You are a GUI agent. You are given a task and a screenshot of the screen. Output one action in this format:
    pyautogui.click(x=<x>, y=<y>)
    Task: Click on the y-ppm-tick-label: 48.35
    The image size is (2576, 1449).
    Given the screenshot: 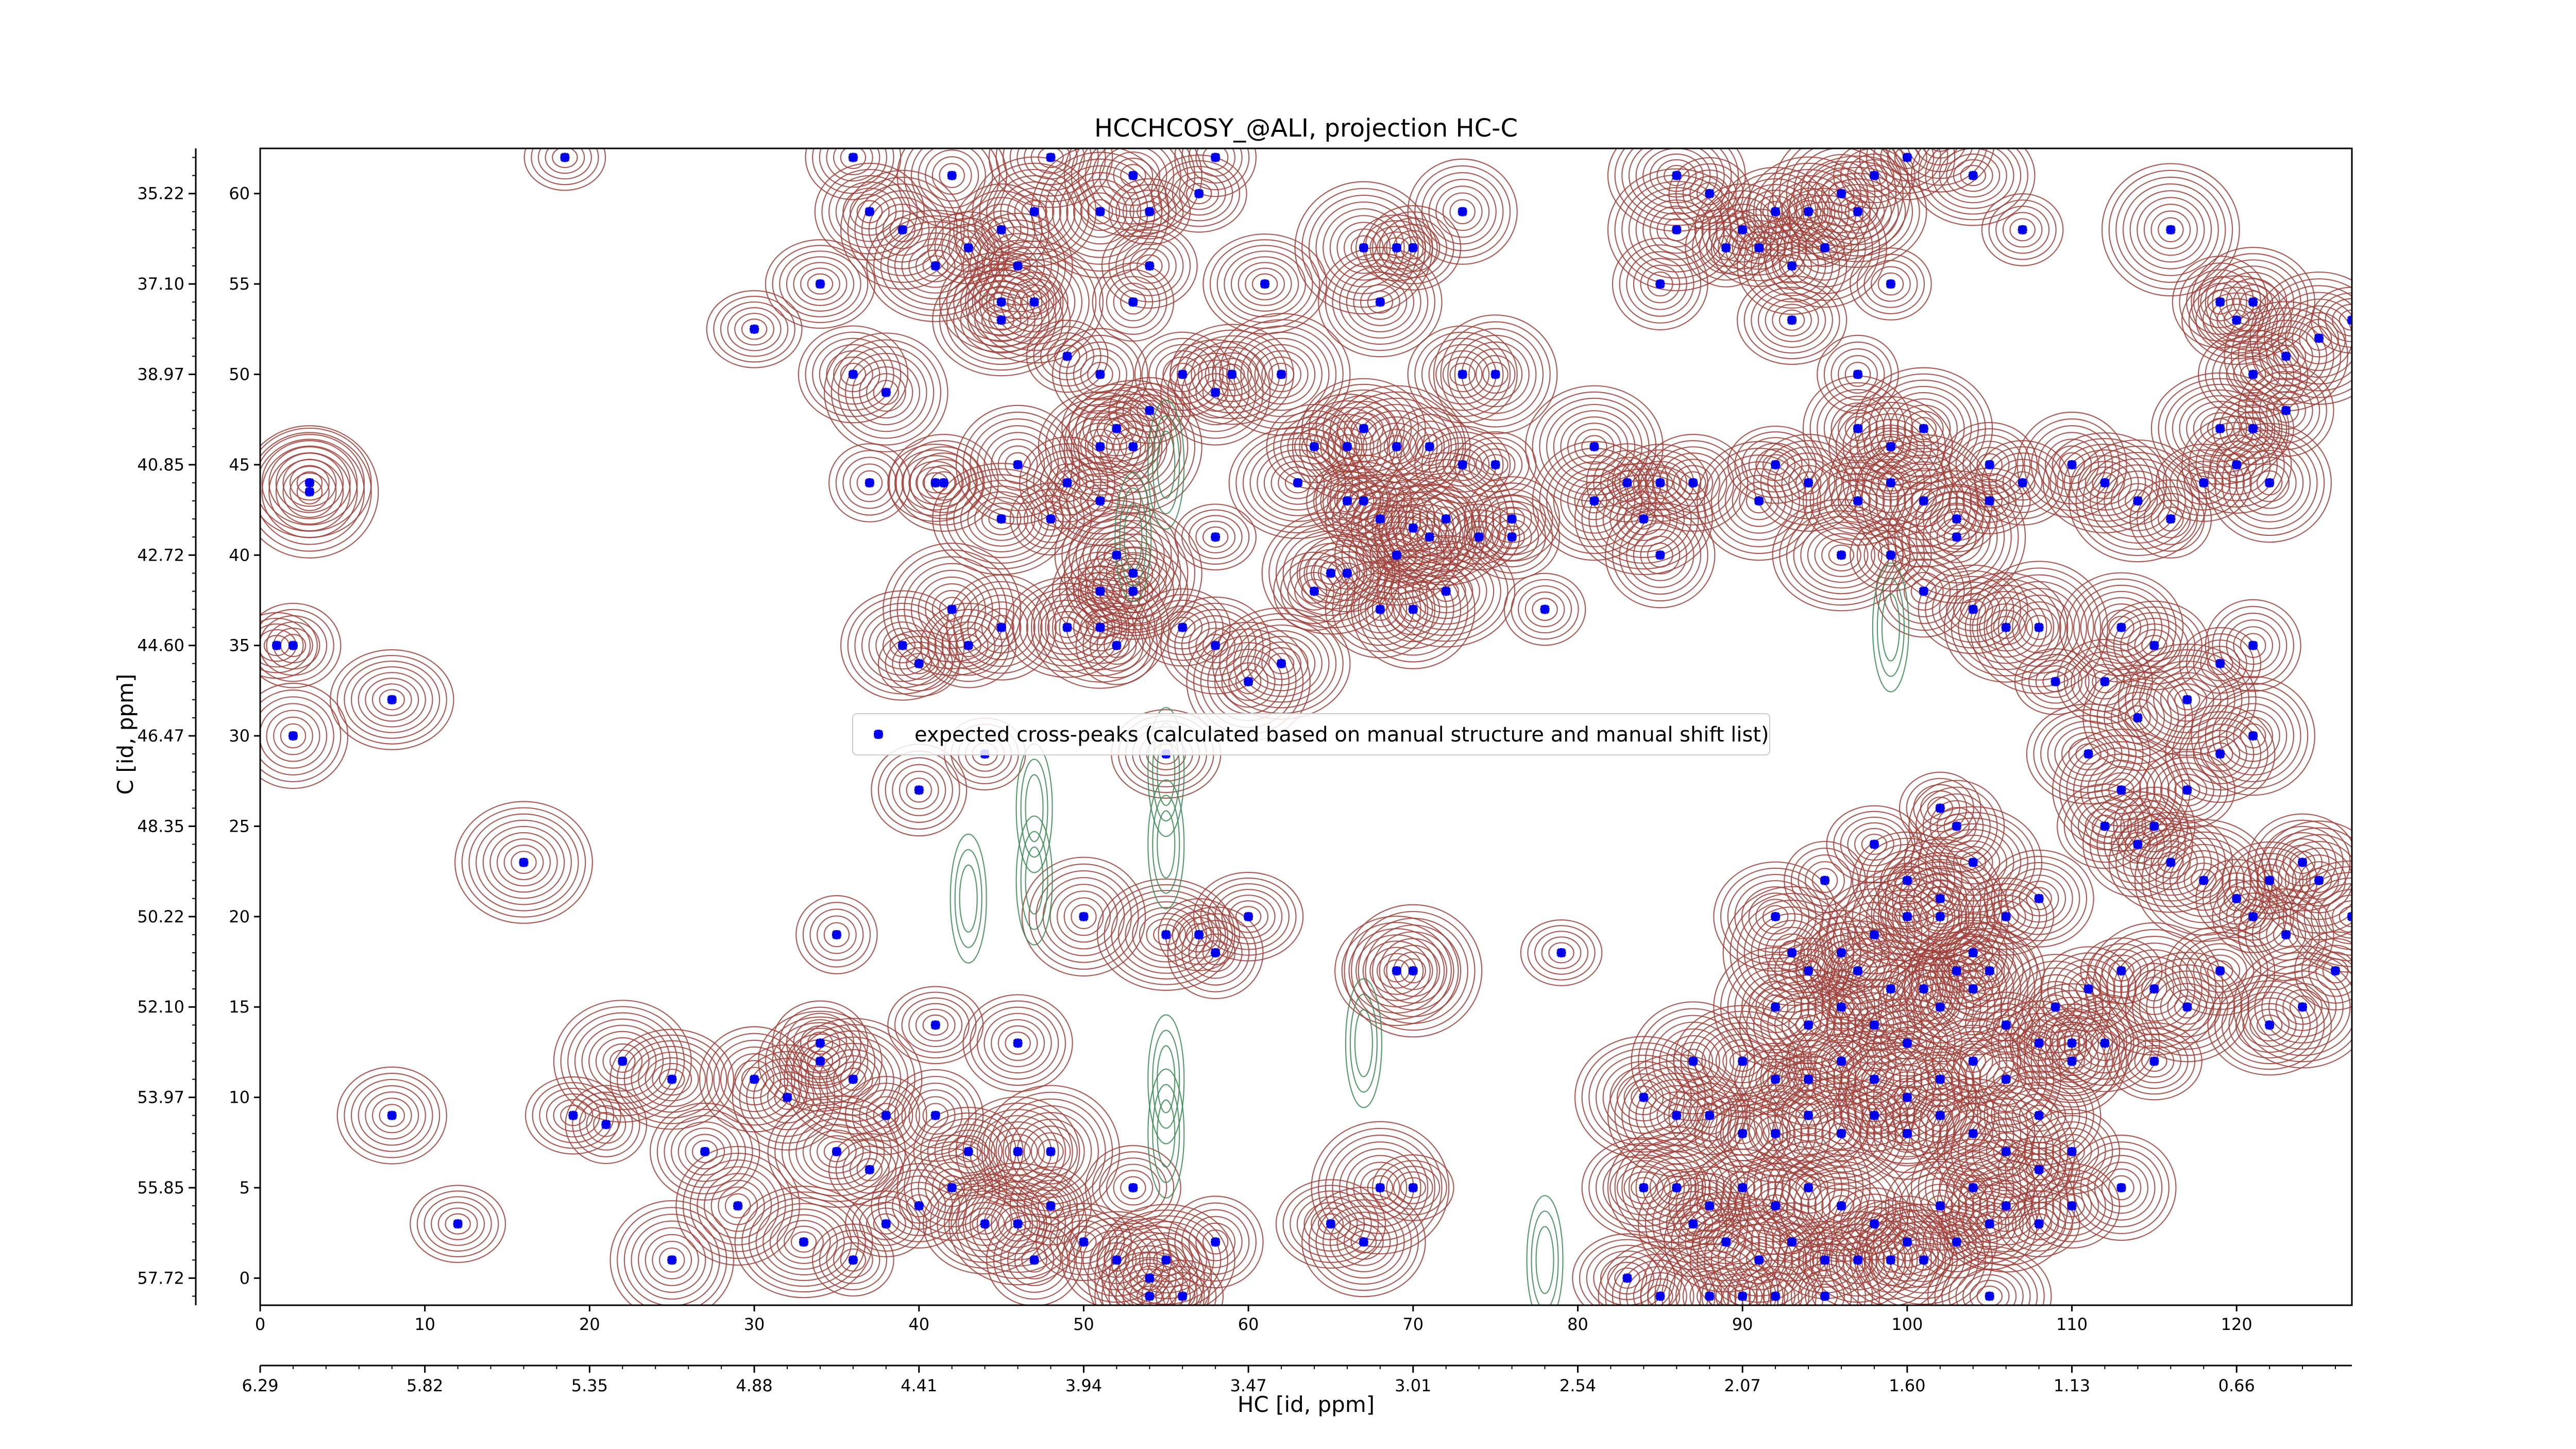 What is the action you would take?
    pyautogui.click(x=160, y=826)
    